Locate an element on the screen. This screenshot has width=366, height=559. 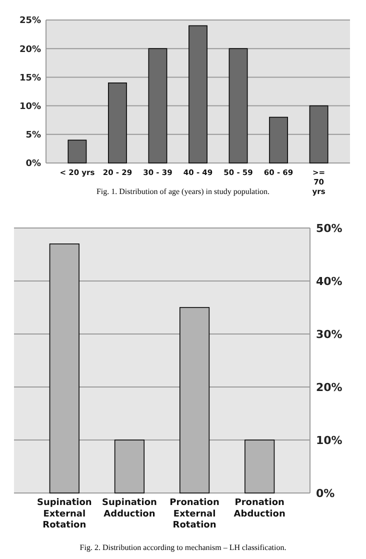
y-tick-label: 25% is located at coordinates (30, 21).